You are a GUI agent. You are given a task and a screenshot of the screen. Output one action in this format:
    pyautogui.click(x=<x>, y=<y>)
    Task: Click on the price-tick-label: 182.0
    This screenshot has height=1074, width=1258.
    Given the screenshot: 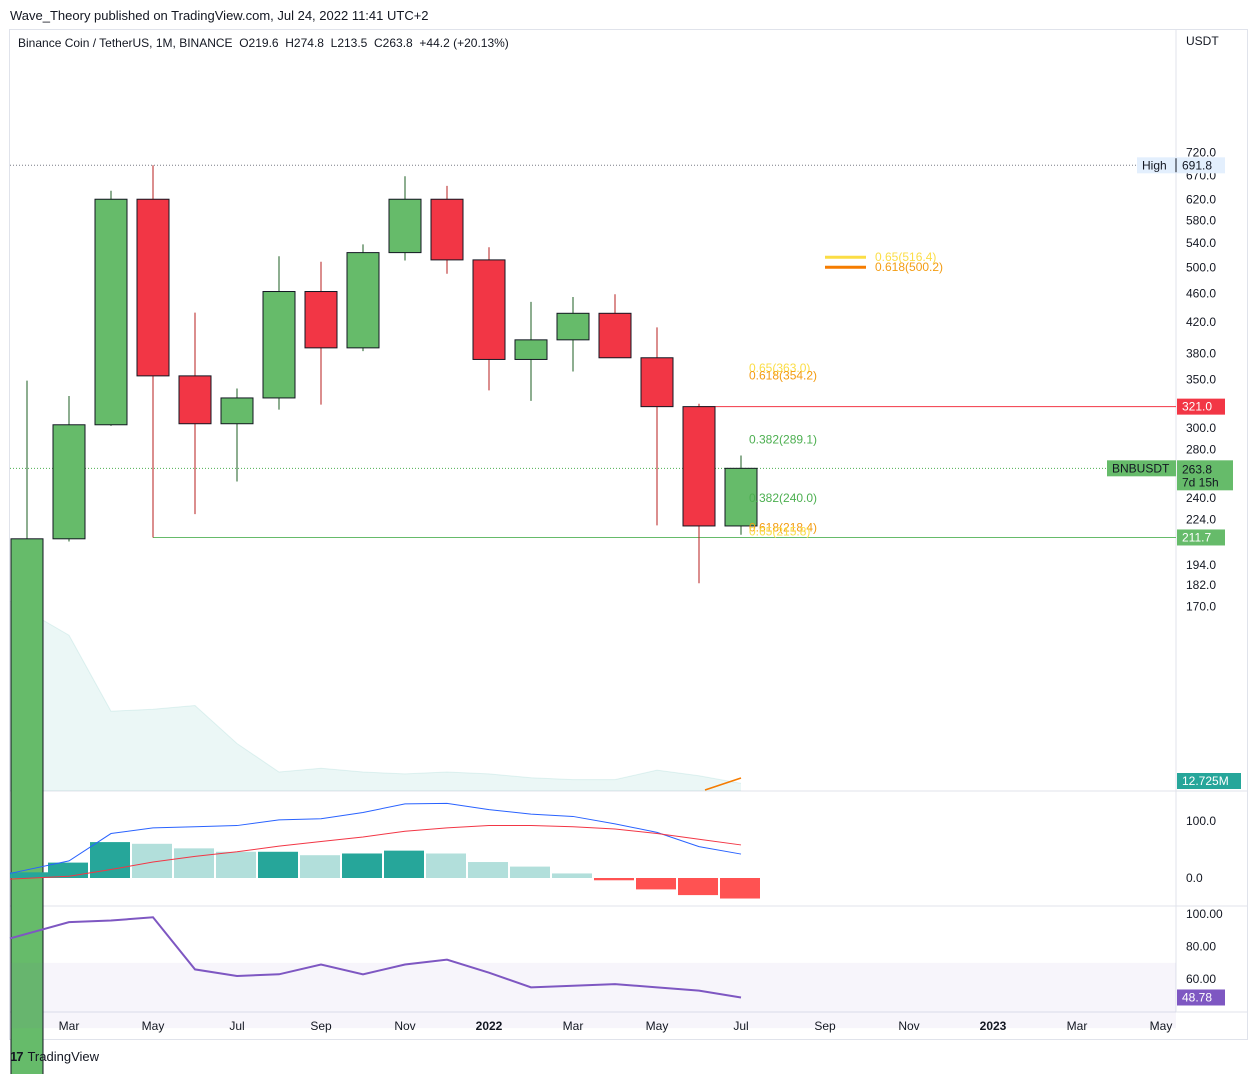 What is the action you would take?
    pyautogui.click(x=1201, y=585)
    